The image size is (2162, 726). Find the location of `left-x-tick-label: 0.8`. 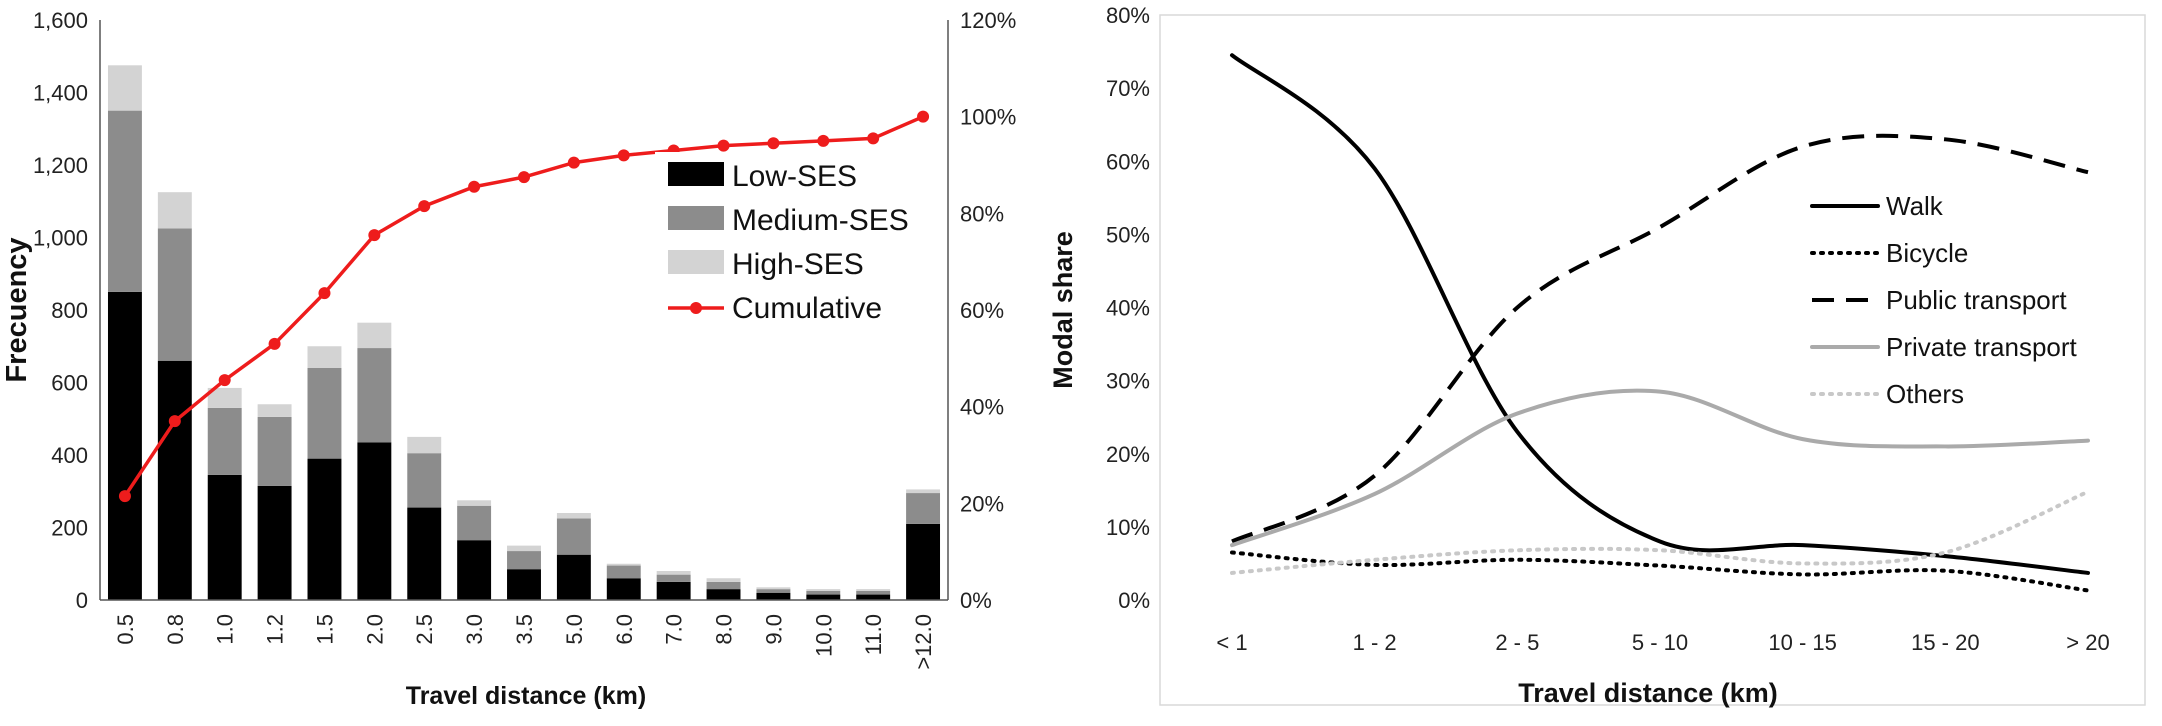

left-x-tick-label: 0.8 is located at coordinates (175, 629).